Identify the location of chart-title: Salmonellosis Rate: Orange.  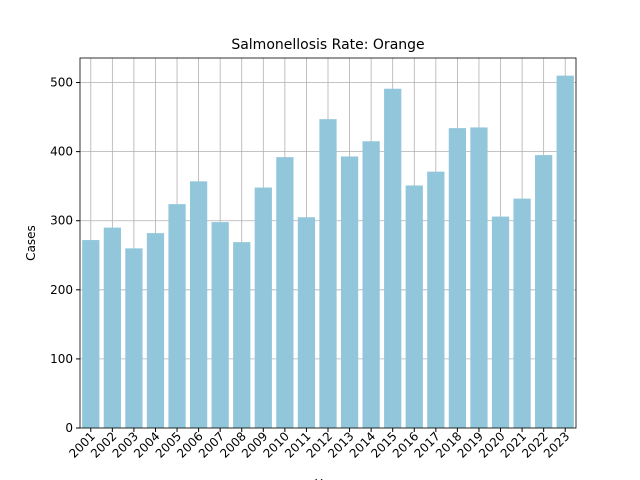
(327, 45).